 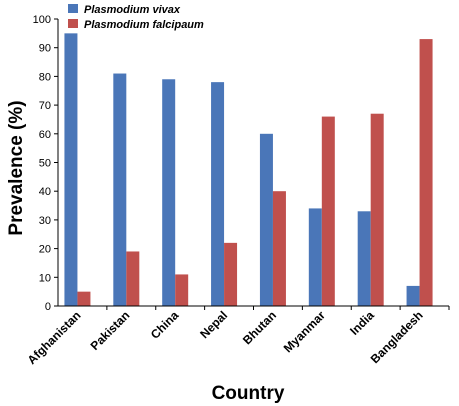 I want to click on bar-vivax-myanmar, so click(x=315, y=257).